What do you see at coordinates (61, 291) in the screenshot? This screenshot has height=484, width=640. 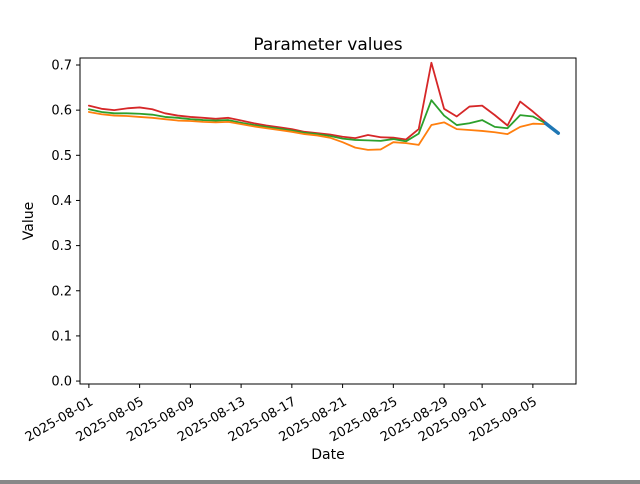 I see `y-tick-label: 0.2` at bounding box center [61, 291].